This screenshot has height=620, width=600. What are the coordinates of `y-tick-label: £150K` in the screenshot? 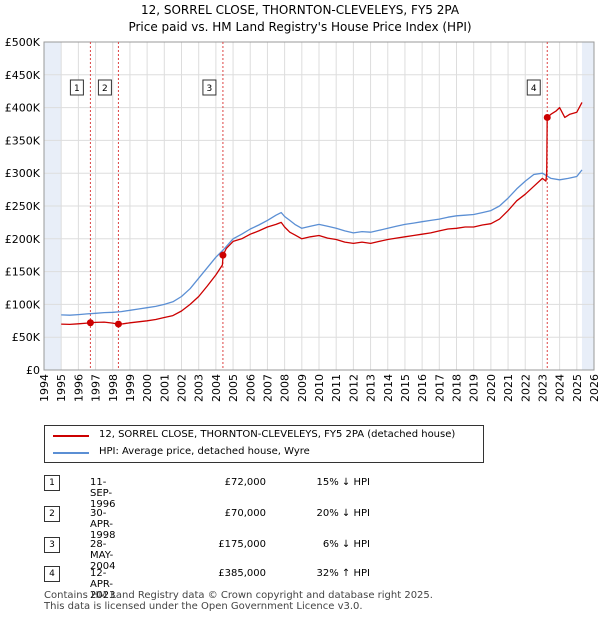 It's located at (23, 272).